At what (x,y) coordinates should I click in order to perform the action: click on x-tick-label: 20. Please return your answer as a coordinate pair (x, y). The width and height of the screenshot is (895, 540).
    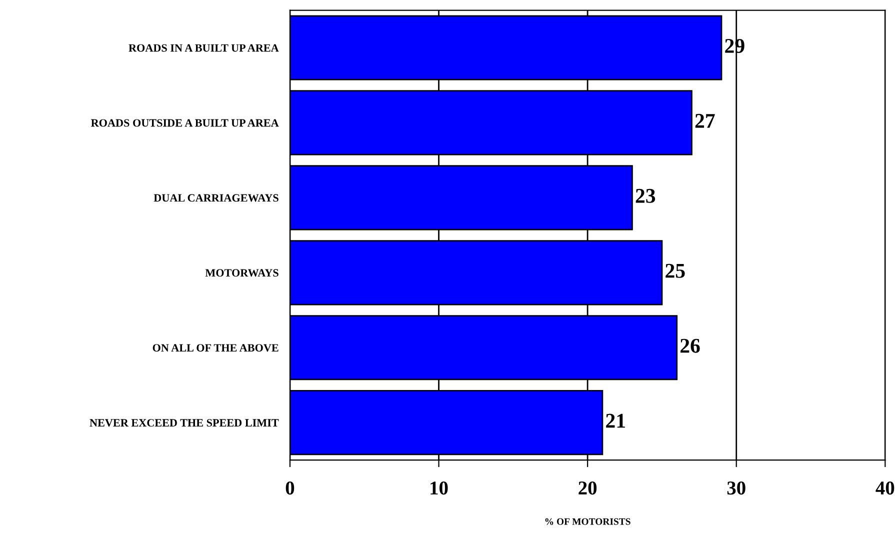
    Looking at the image, I should click on (587, 488).